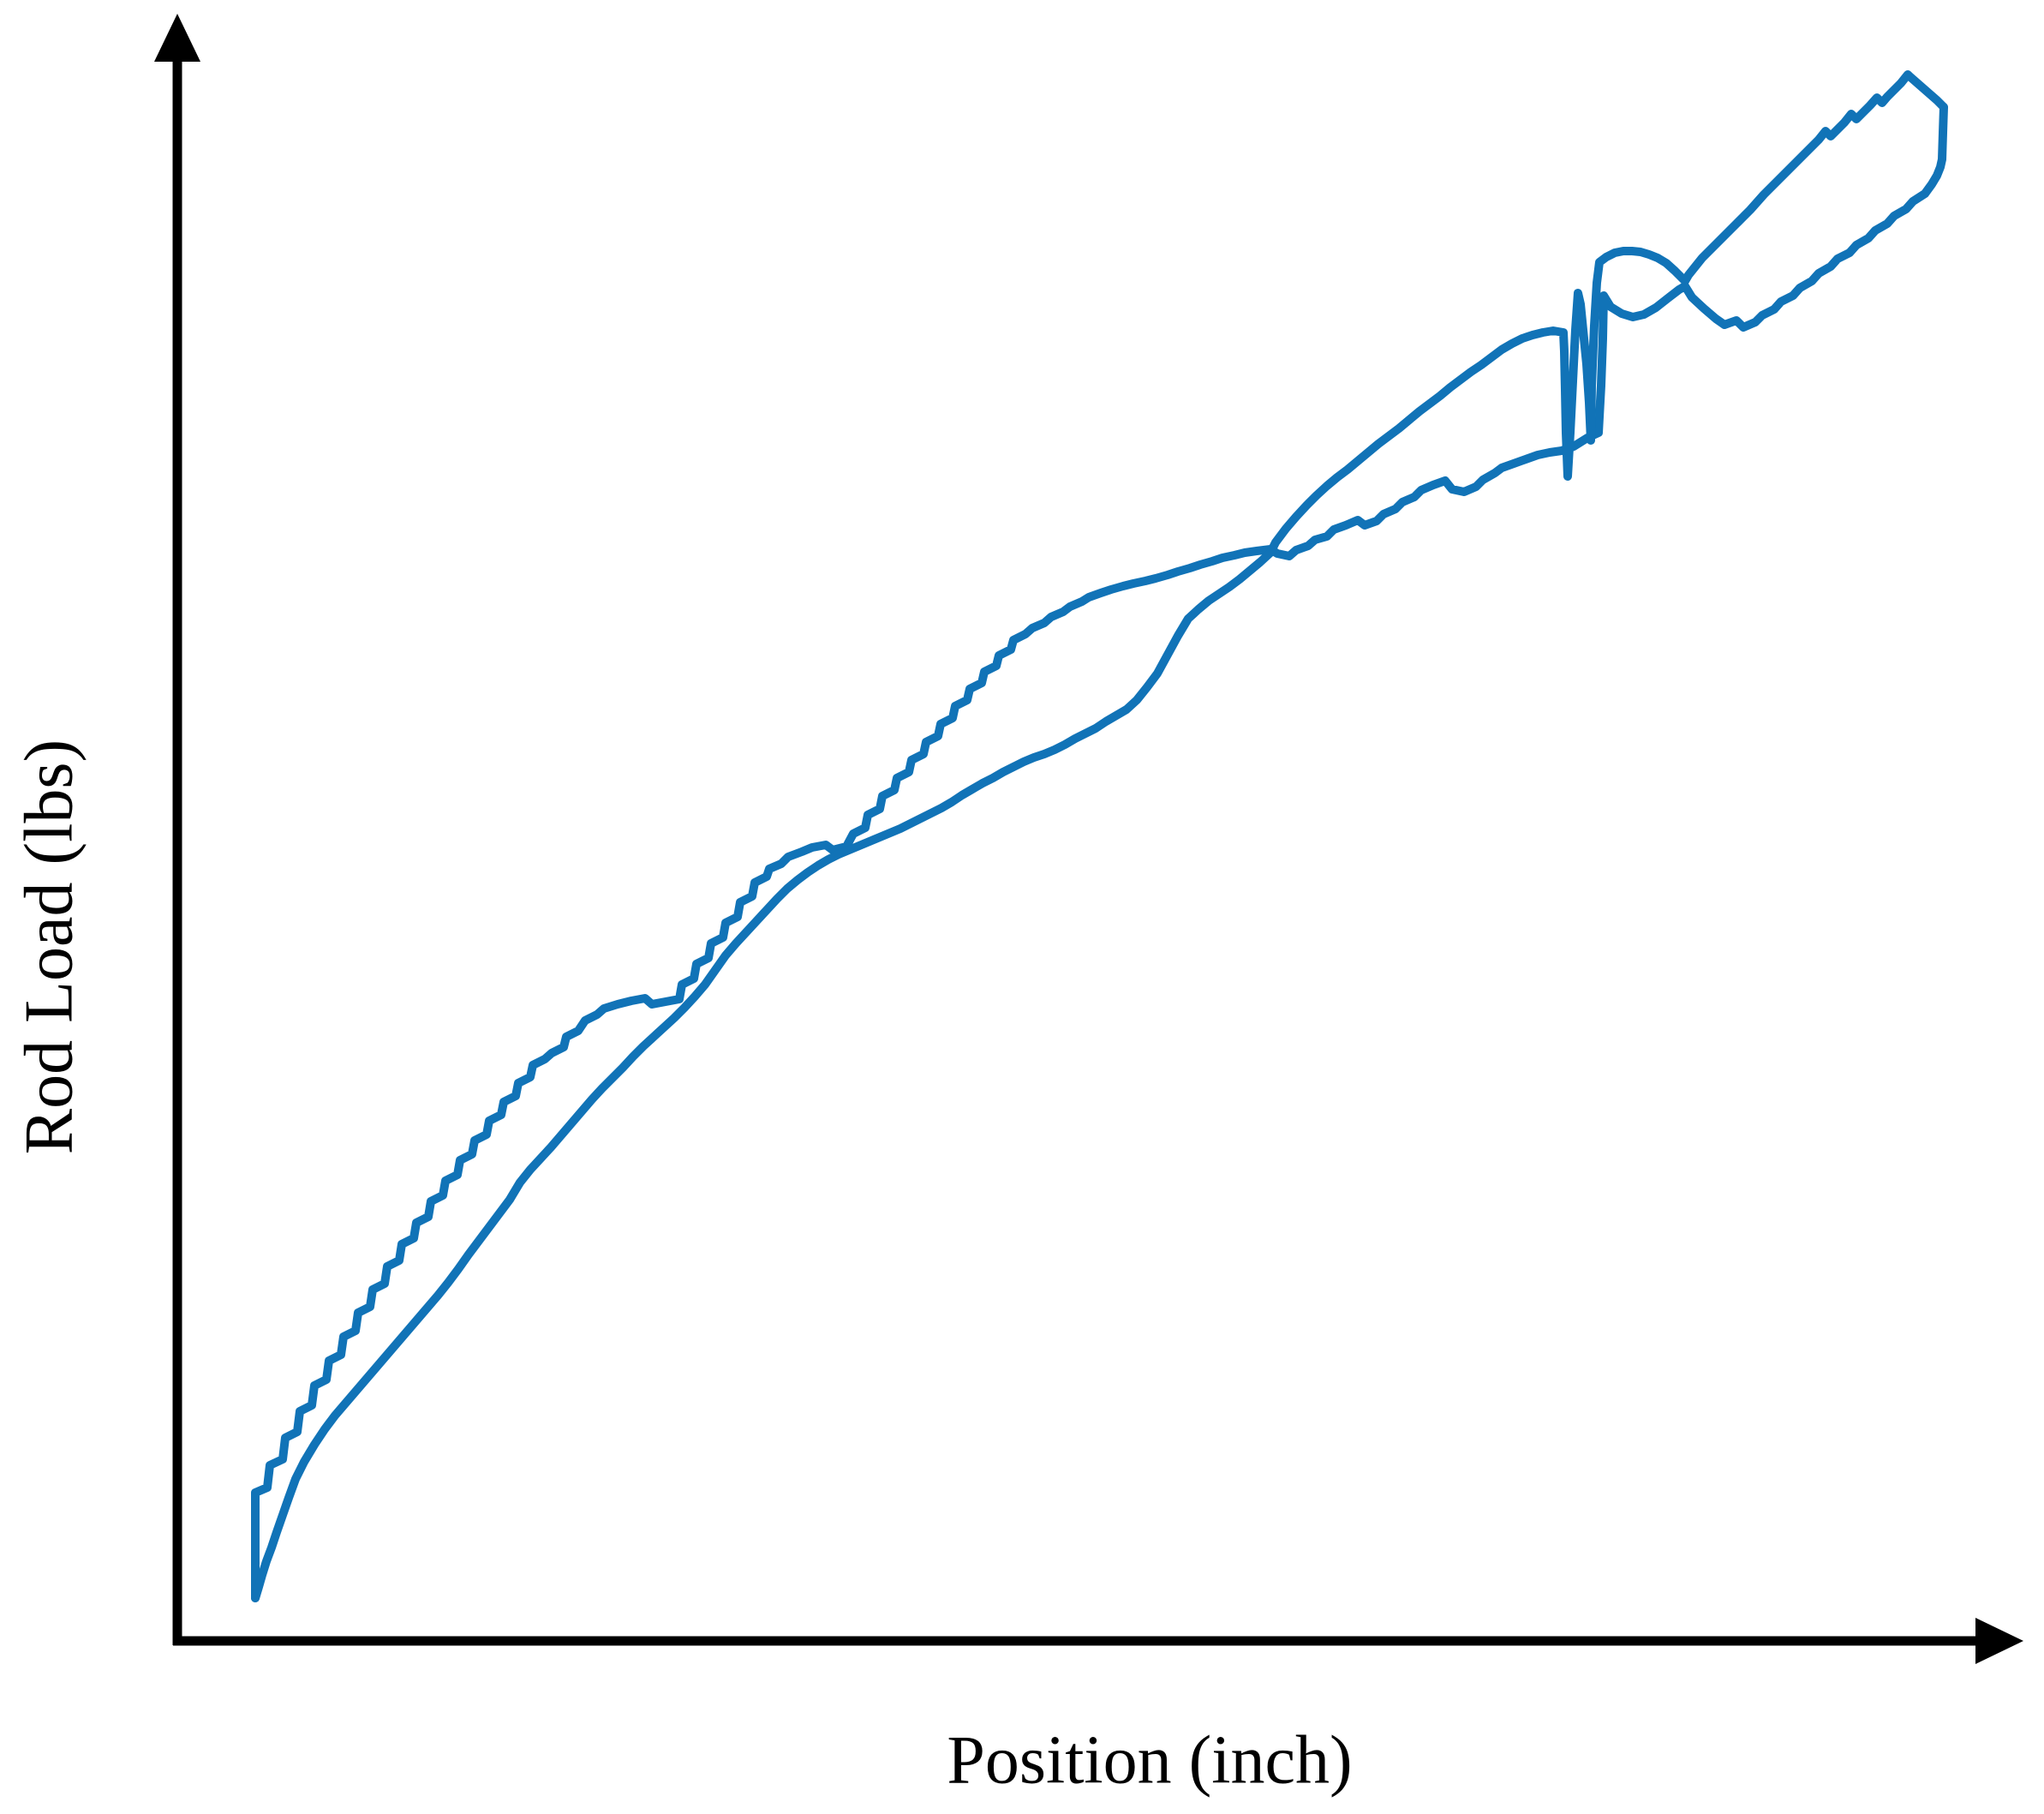 This screenshot has height=1814, width=2044. What do you see at coordinates (177, 38) in the screenshot?
I see `y-axis-arrowhead-icon` at bounding box center [177, 38].